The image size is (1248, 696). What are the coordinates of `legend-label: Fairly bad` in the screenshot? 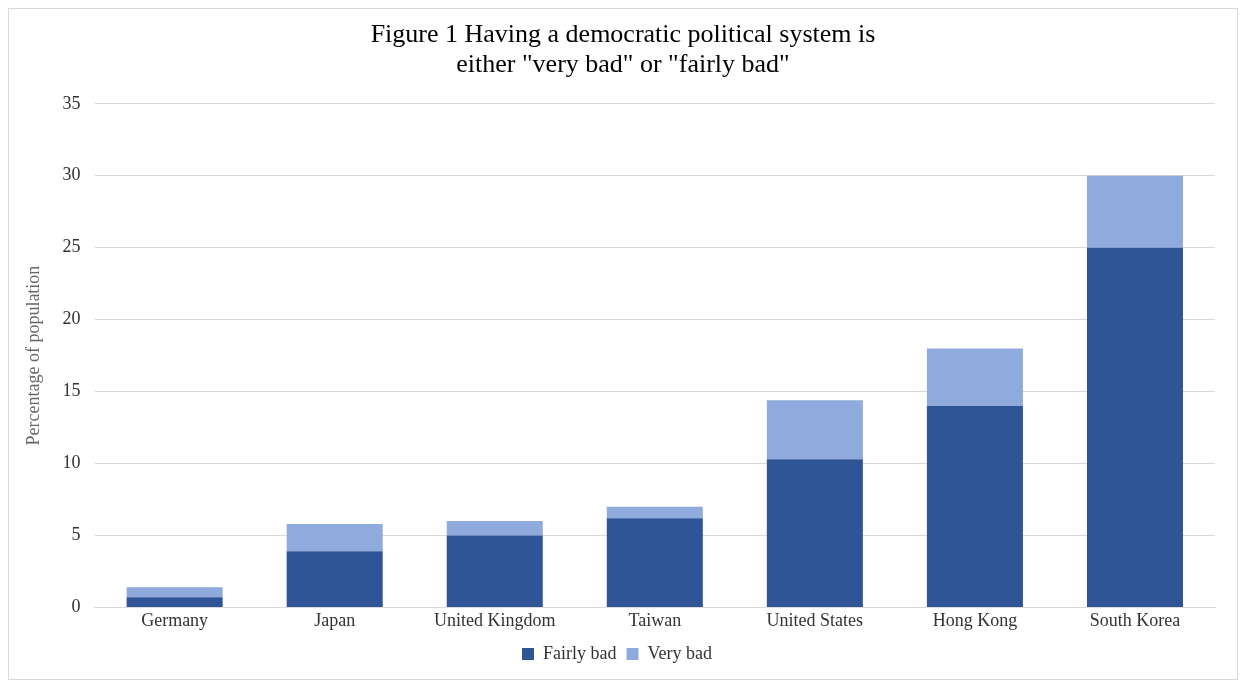 It's located at (580, 652).